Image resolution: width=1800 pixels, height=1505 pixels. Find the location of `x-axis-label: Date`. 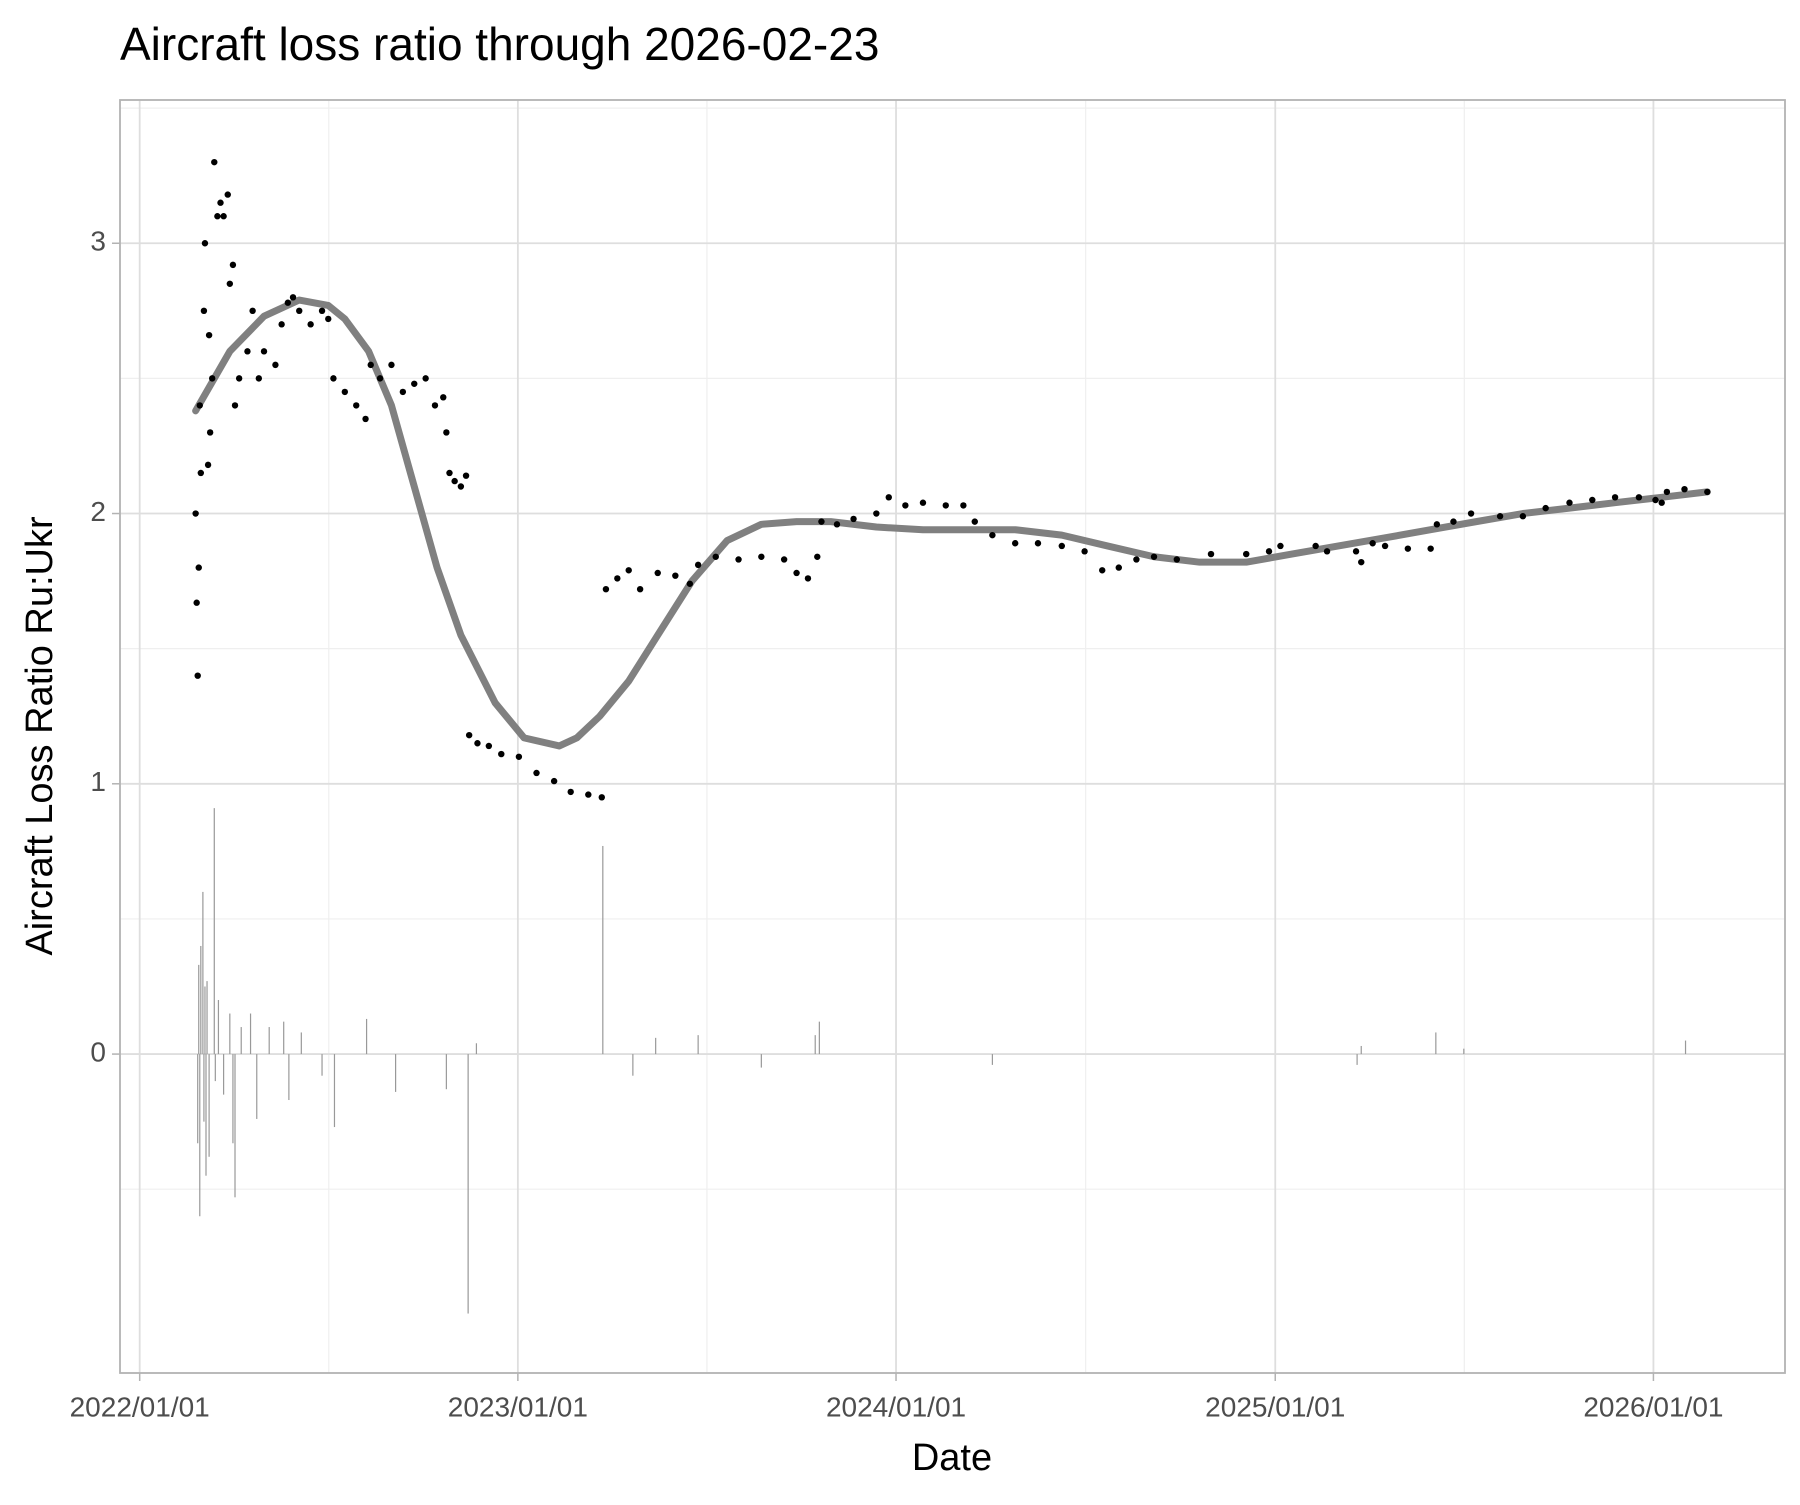

x-axis-label: Date is located at coordinates (952, 1458).